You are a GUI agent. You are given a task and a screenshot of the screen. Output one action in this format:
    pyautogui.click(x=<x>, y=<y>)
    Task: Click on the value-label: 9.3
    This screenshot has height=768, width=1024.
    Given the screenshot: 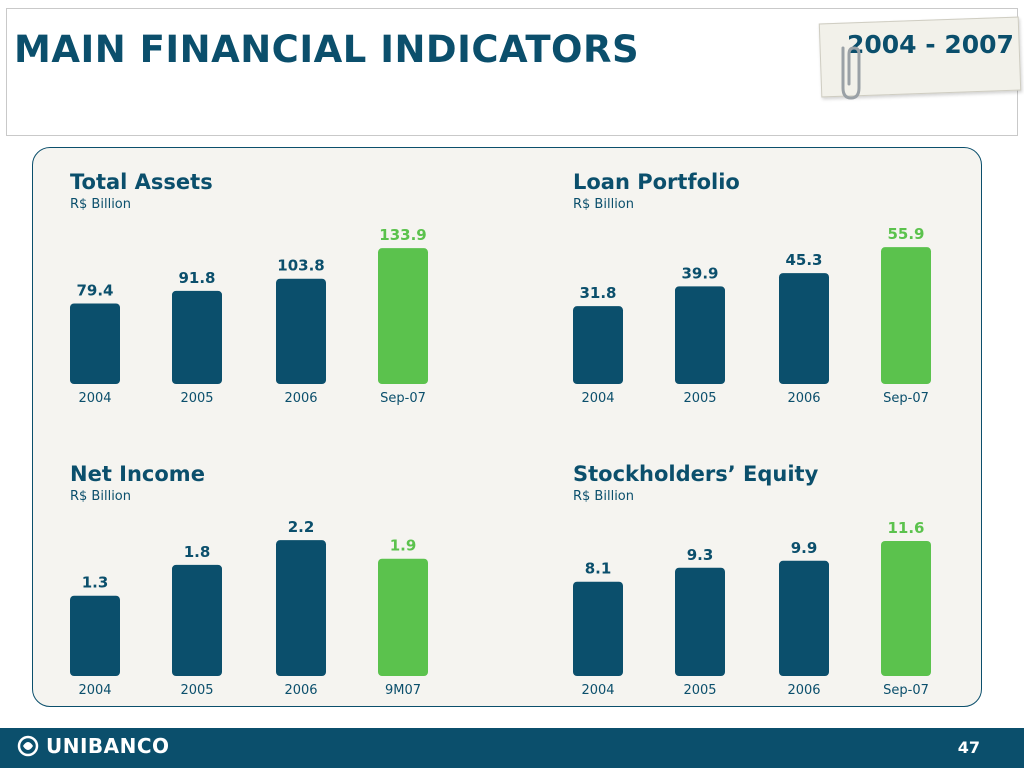 What is the action you would take?
    pyautogui.click(x=700, y=555)
    